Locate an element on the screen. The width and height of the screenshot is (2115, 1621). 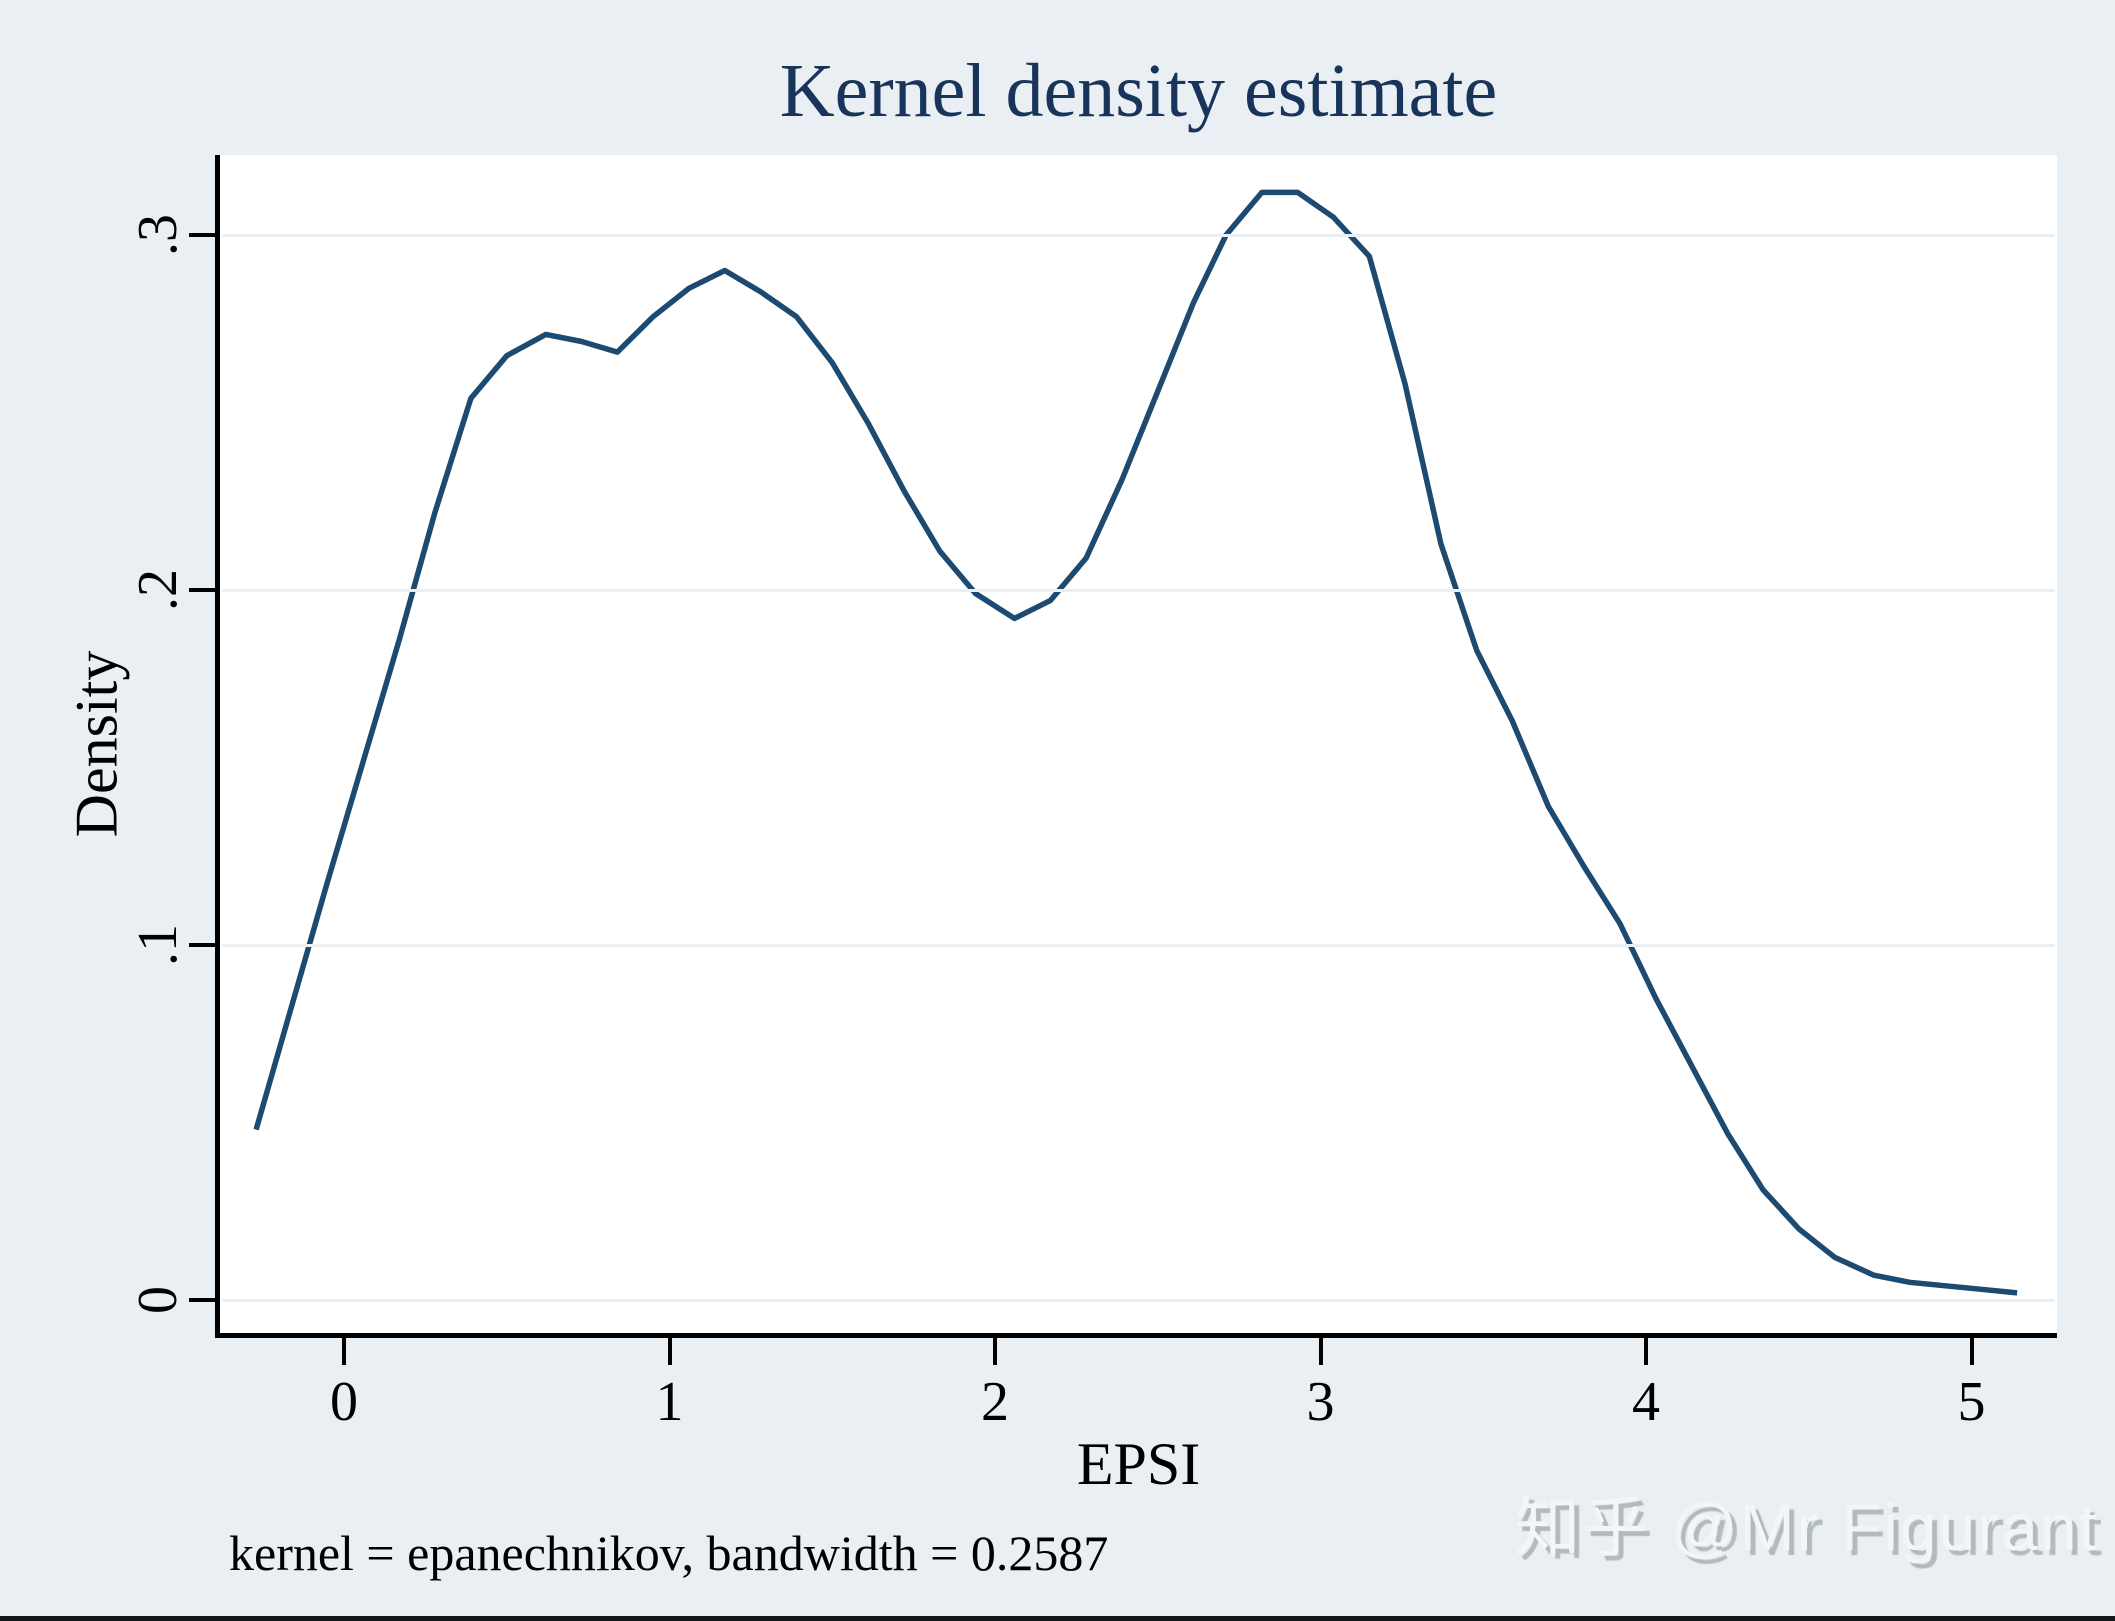
bottom-border-strip is located at coordinates (1057, 1618).